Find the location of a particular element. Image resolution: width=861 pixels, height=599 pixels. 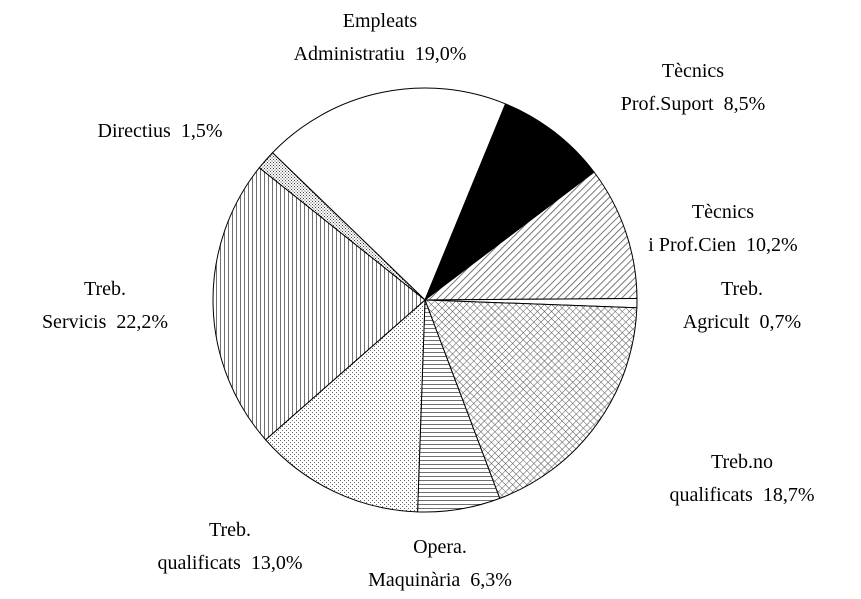

slice-label: i Prof.Cien 10,2% is located at coordinates (722, 245).